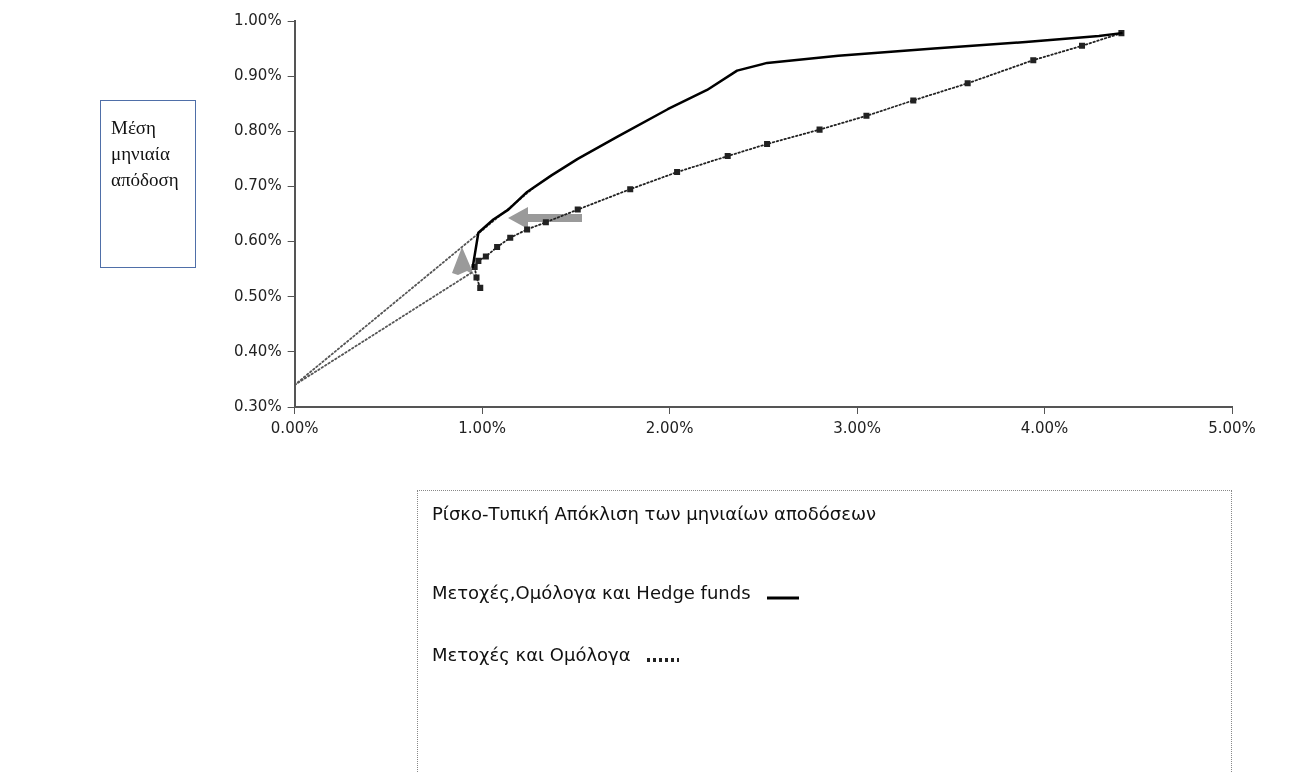  I want to click on y-tick-label: 0.90%, so click(258, 75).